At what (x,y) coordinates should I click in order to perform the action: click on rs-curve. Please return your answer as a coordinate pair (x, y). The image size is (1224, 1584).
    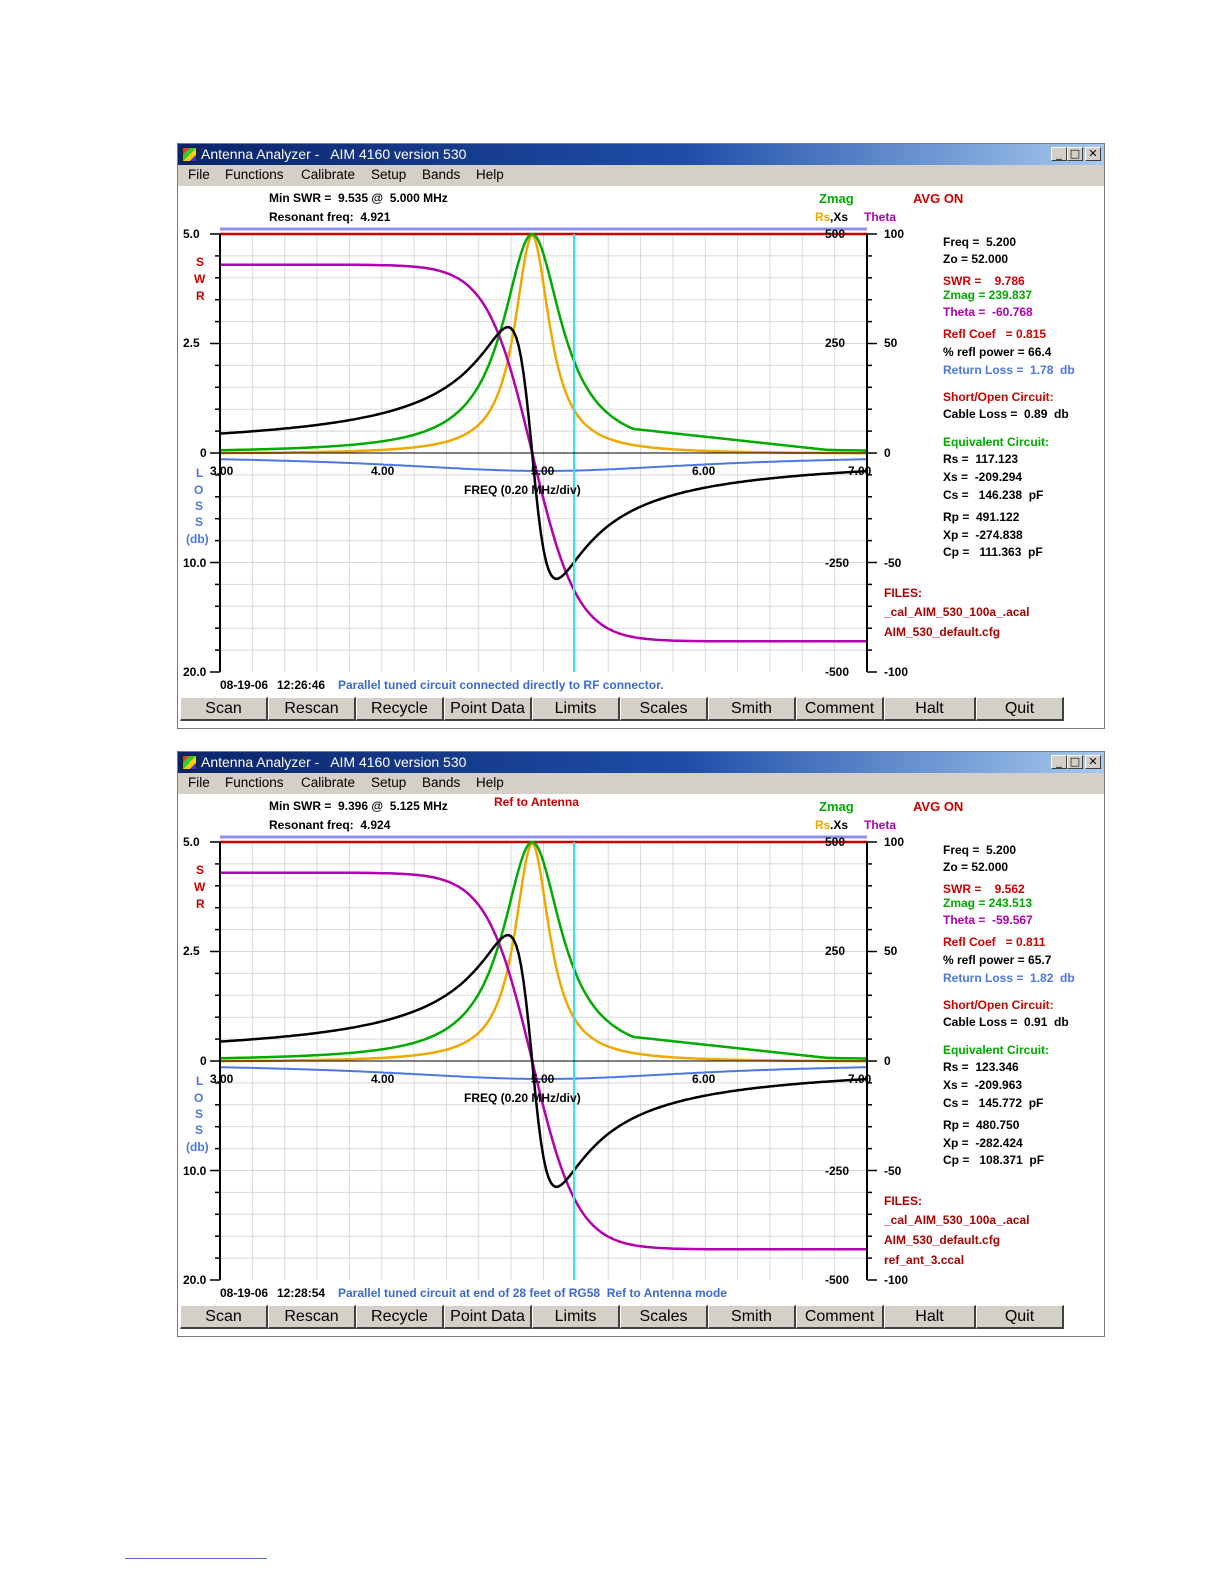
    Looking at the image, I should click on (543, 952).